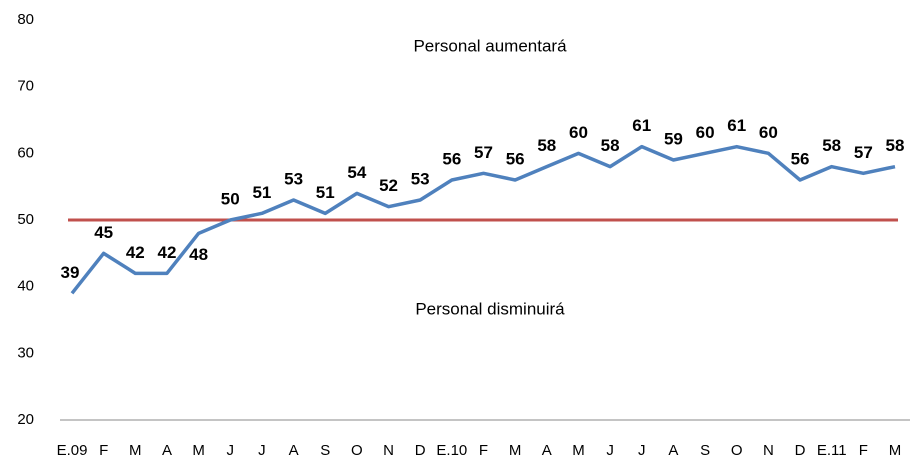 The width and height of the screenshot is (911, 464). Describe the element at coordinates (72, 450) in the screenshot. I see `x-tick-label: E.09` at that location.